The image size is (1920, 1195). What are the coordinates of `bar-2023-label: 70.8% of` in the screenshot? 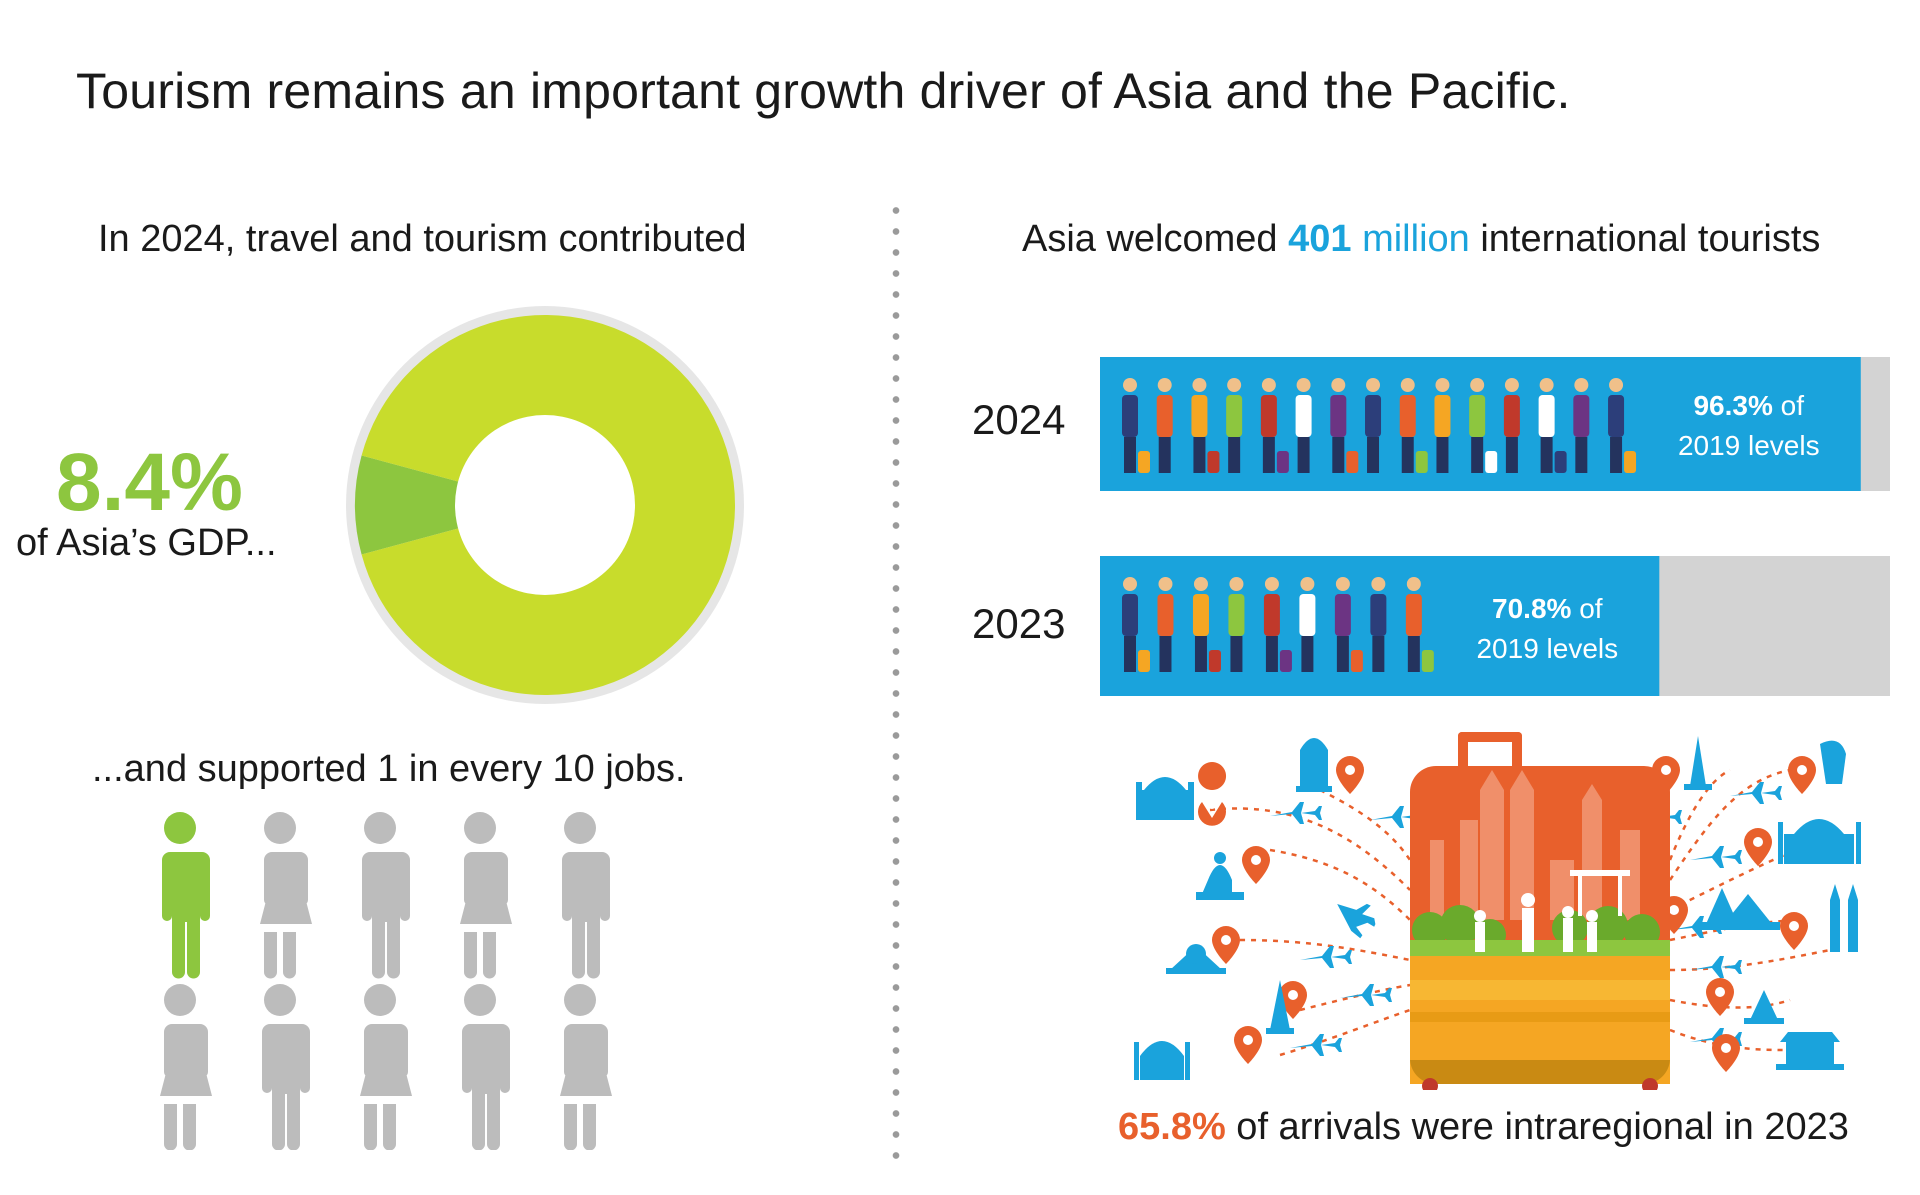 It's located at (1547, 608).